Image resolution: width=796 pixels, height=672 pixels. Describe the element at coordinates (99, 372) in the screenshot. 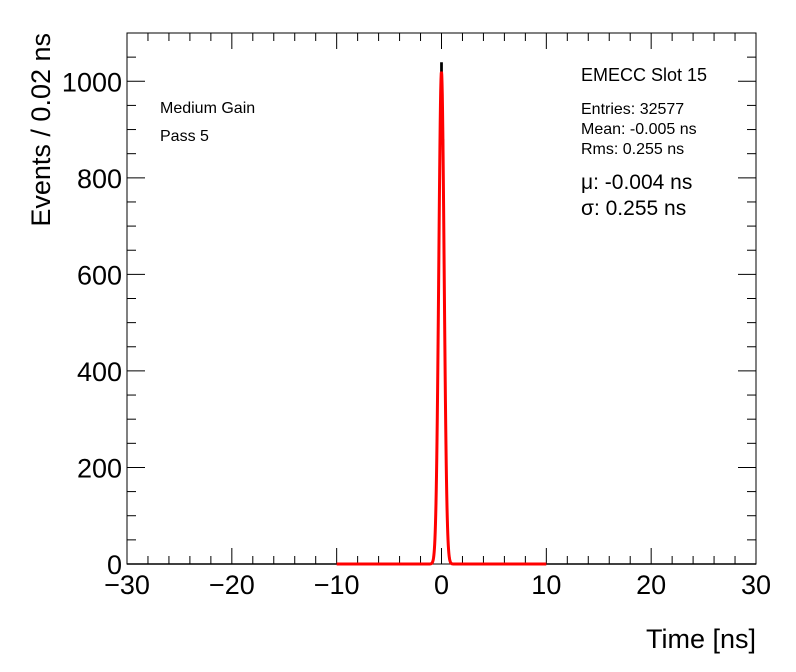

I see `y-tick-label: 400` at that location.